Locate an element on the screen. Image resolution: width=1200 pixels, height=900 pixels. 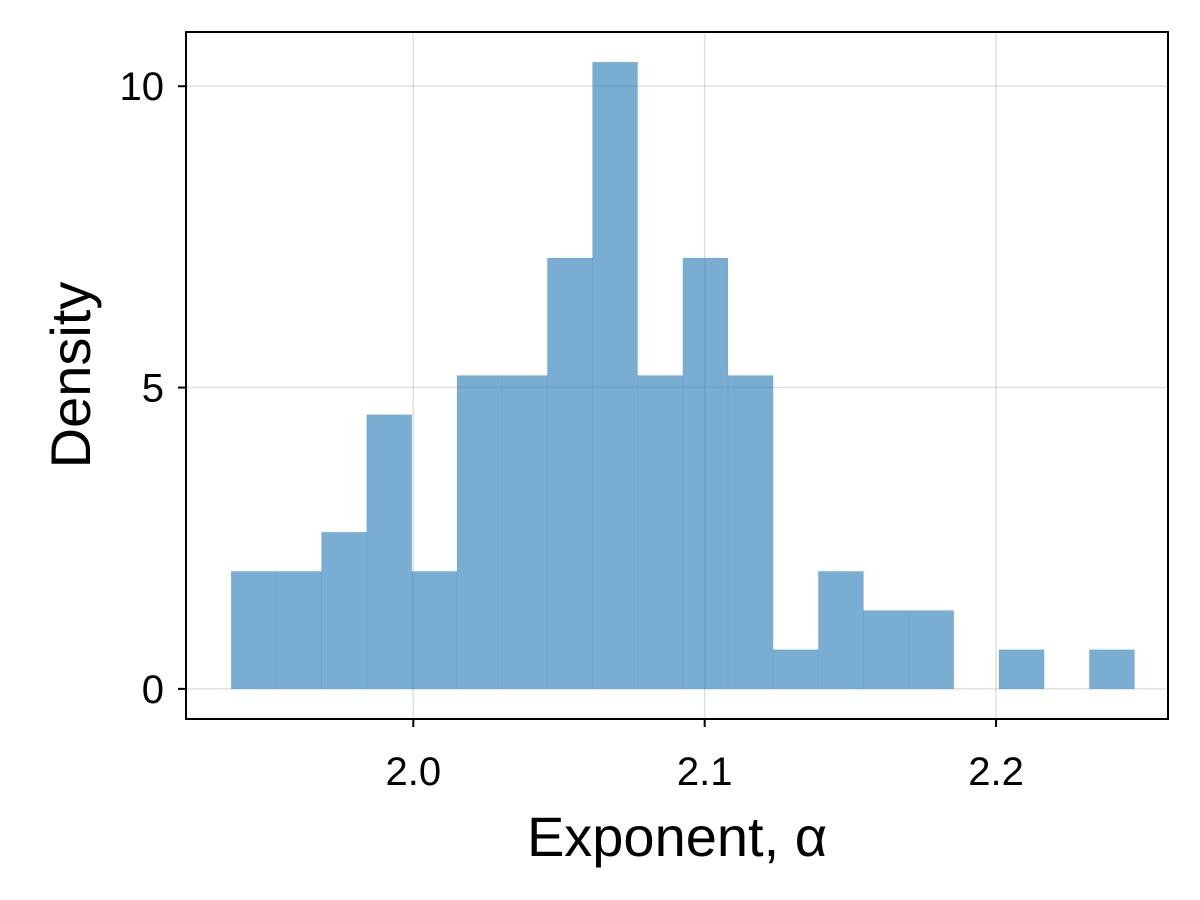
x-tick-label: 2.2 is located at coordinates (996, 772).